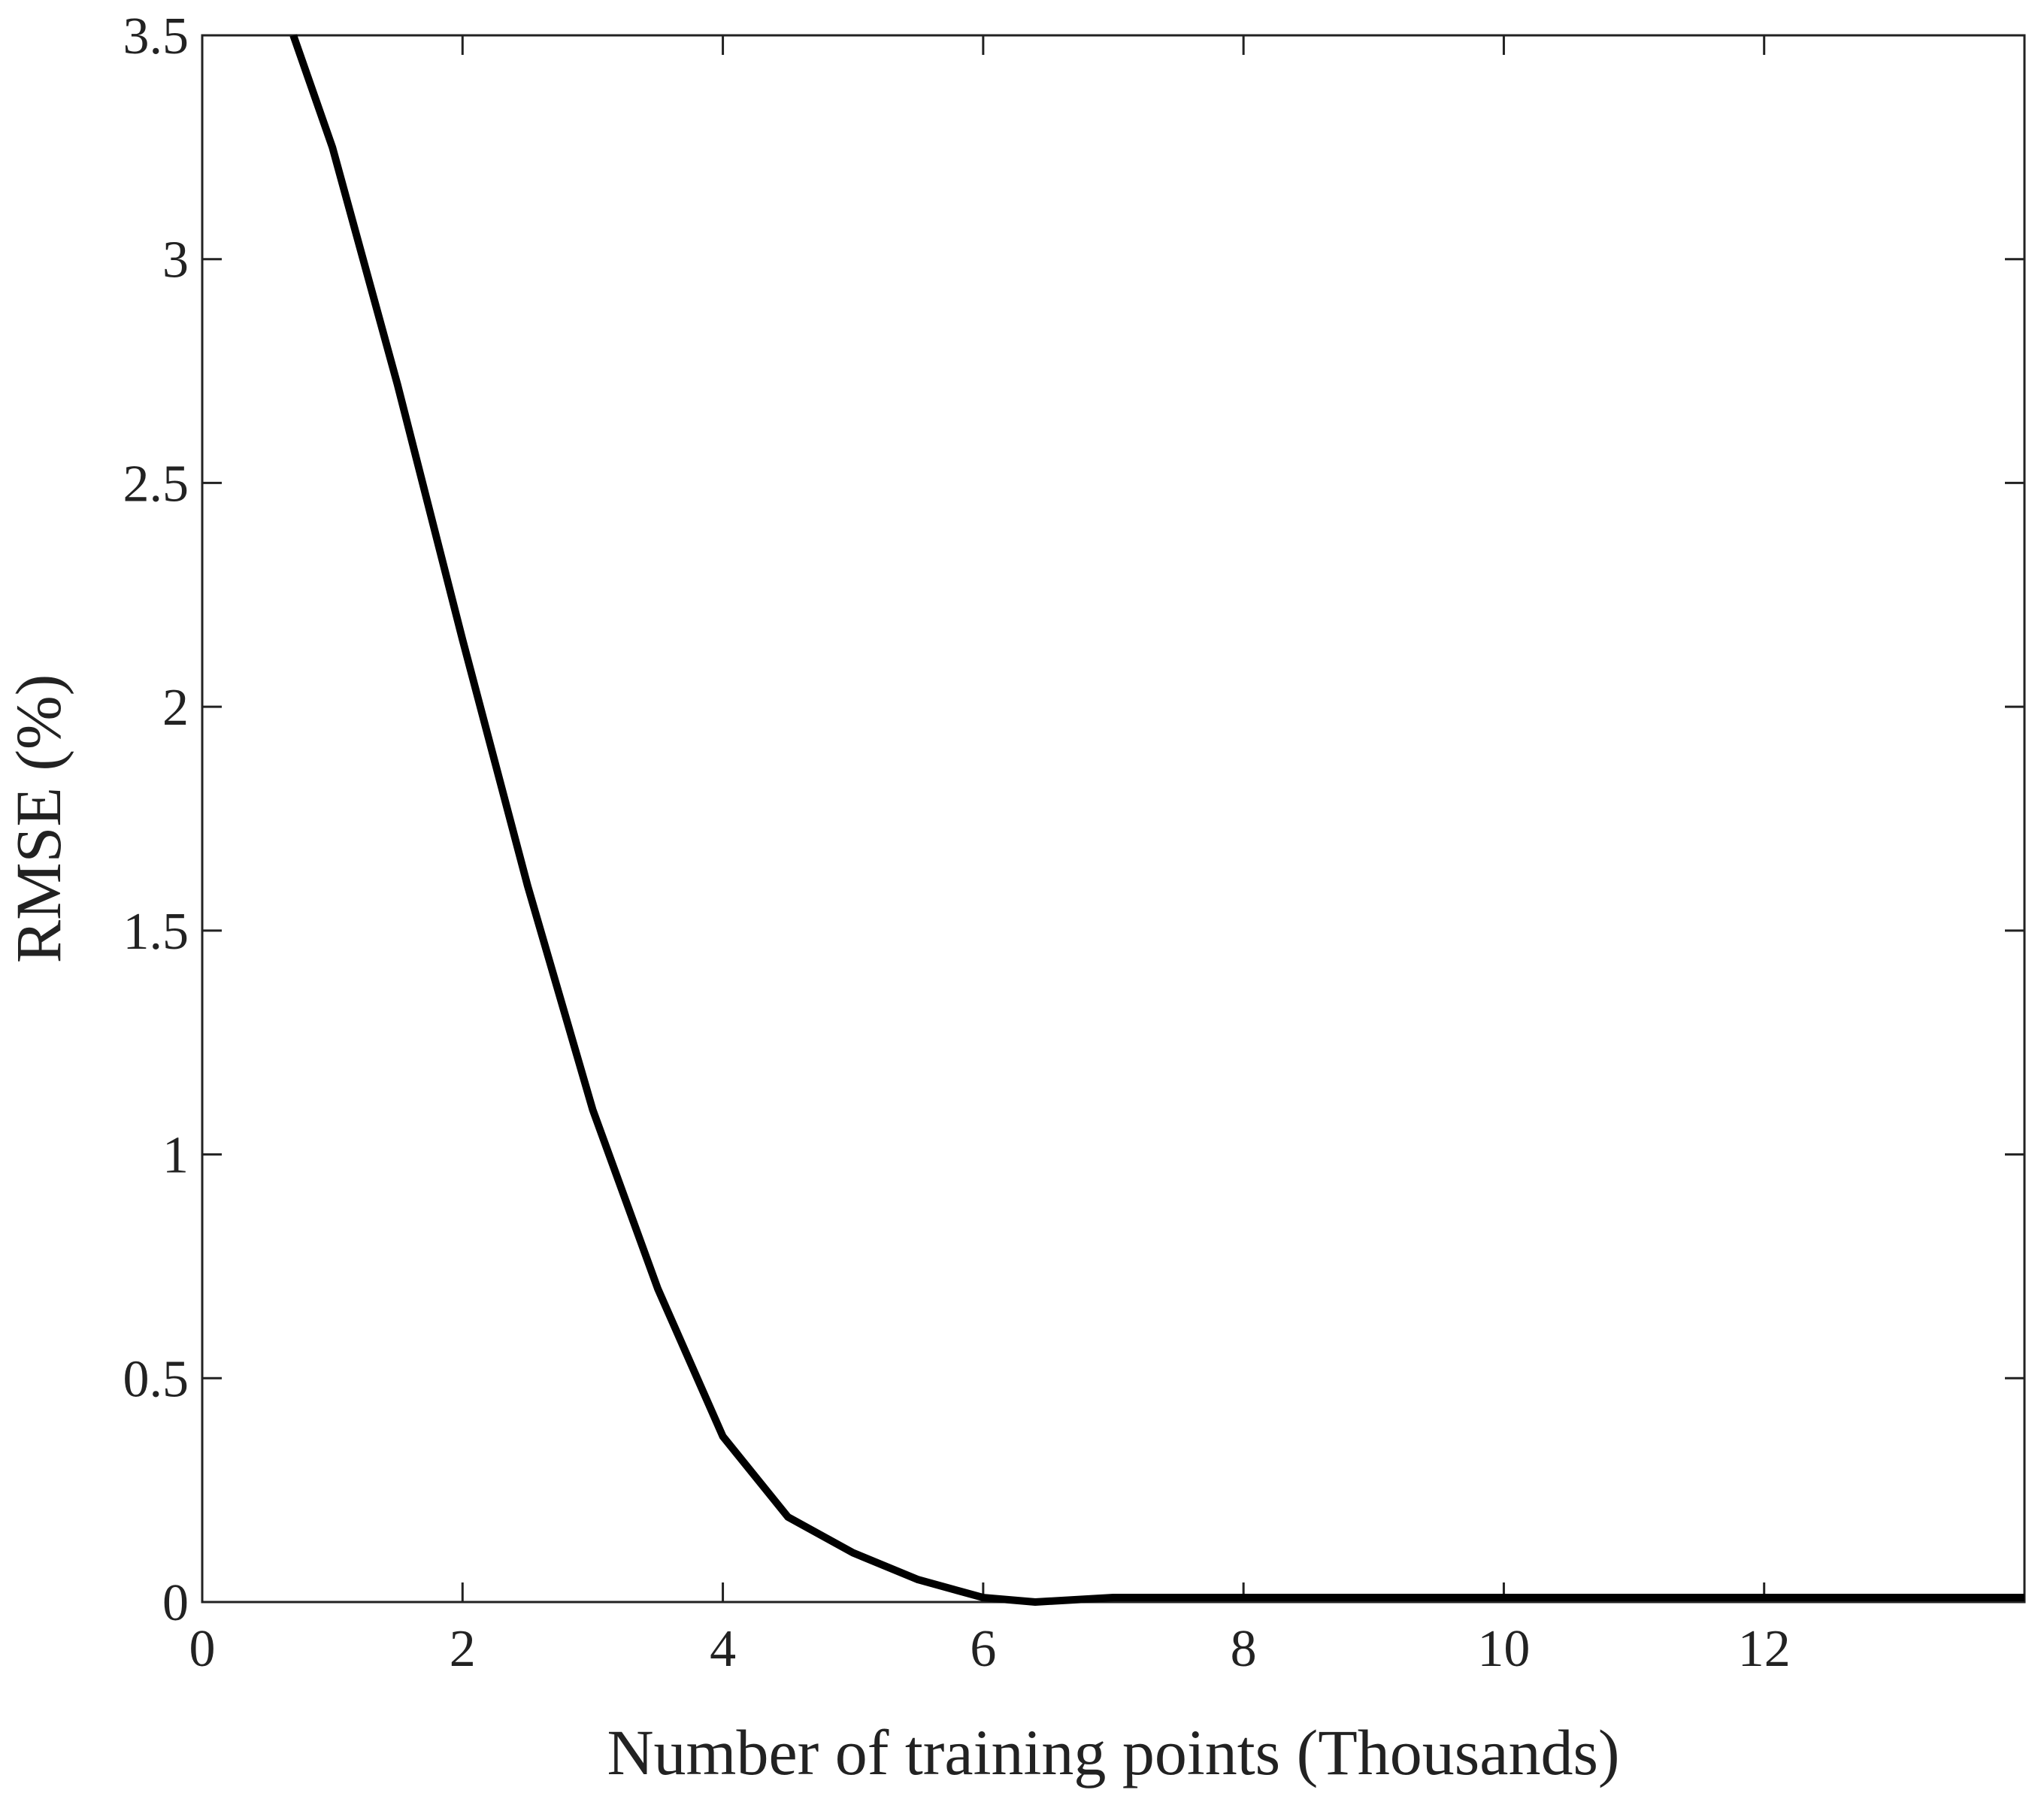  What do you see at coordinates (156, 484) in the screenshot?
I see `y-tick-label: 2.5` at bounding box center [156, 484].